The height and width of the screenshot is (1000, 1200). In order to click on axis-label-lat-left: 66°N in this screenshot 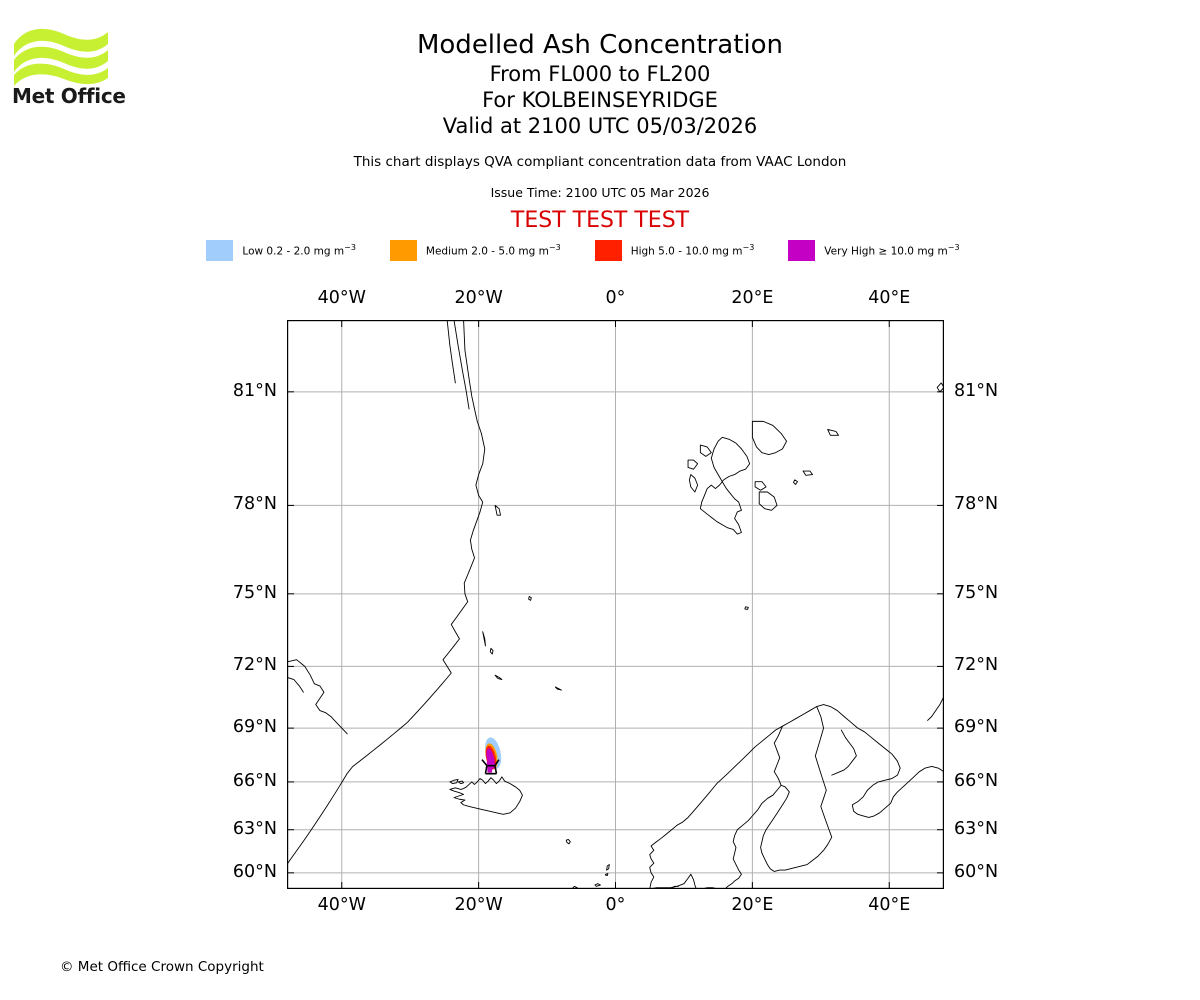, I will do `click(254, 780)`.